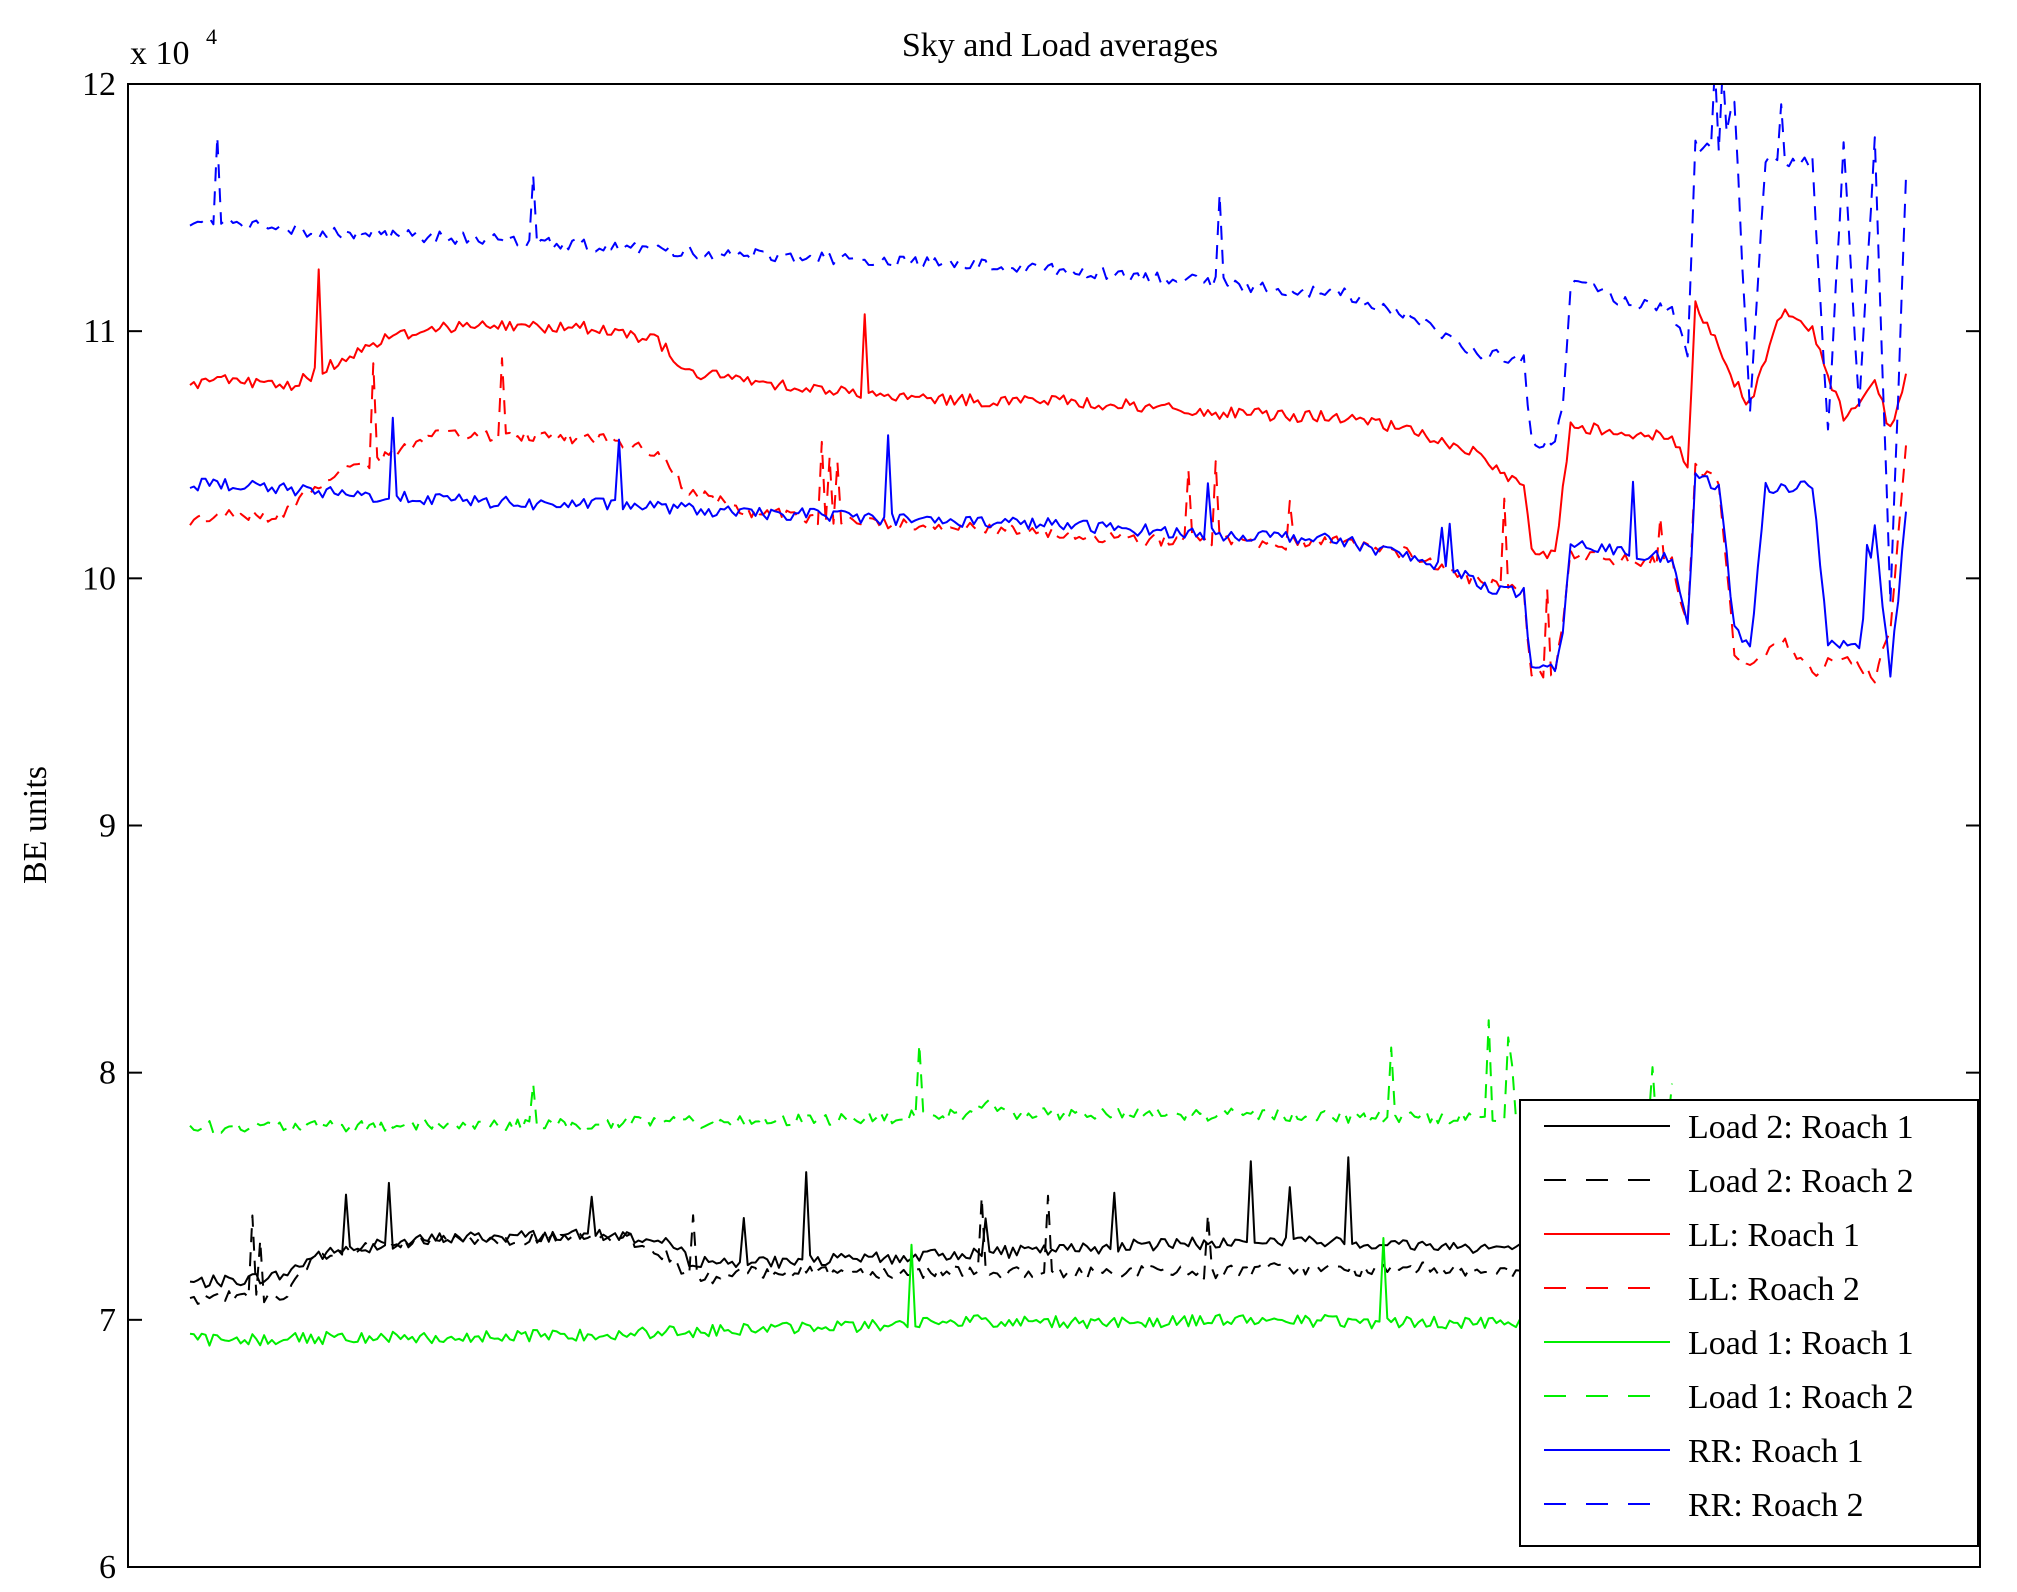 Image resolution: width=2017 pixels, height=1592 pixels. I want to click on y-multiplier-exponent: 4, so click(211, 36).